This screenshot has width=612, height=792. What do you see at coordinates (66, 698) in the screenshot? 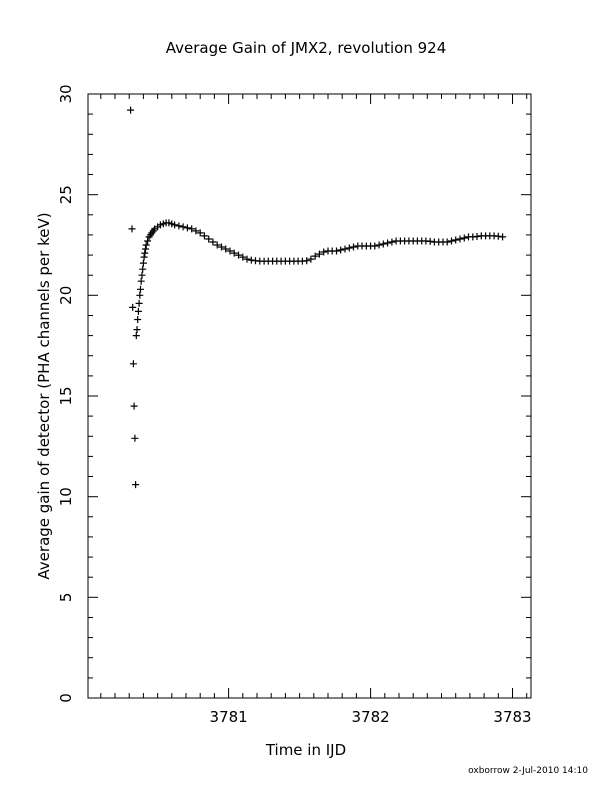
I see `y-tick-label: 0` at bounding box center [66, 698].